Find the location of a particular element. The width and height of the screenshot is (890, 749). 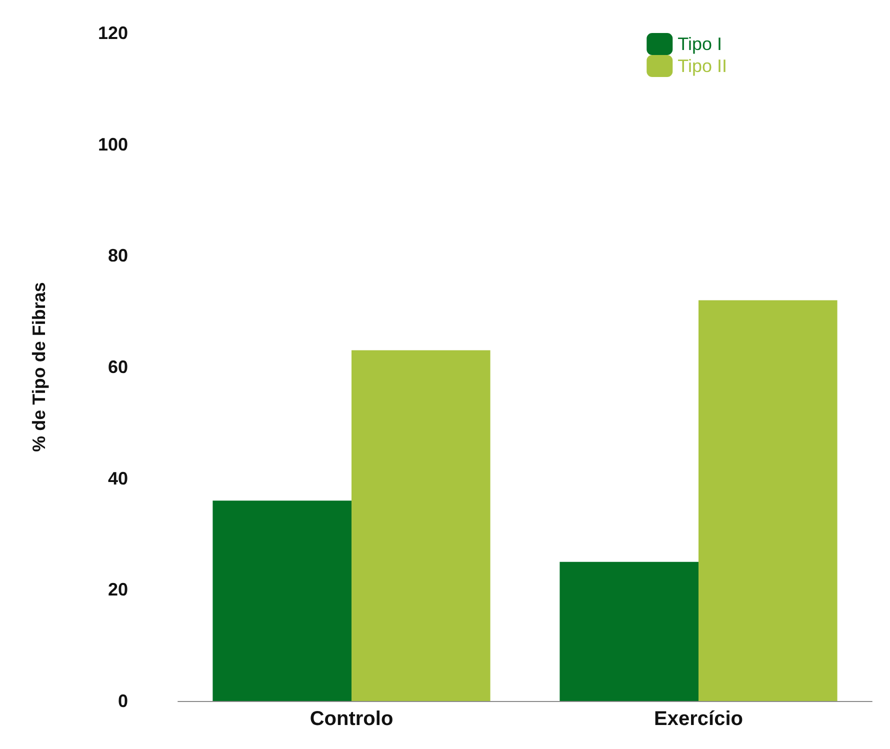

y-tick-label: 120 is located at coordinates (113, 33).